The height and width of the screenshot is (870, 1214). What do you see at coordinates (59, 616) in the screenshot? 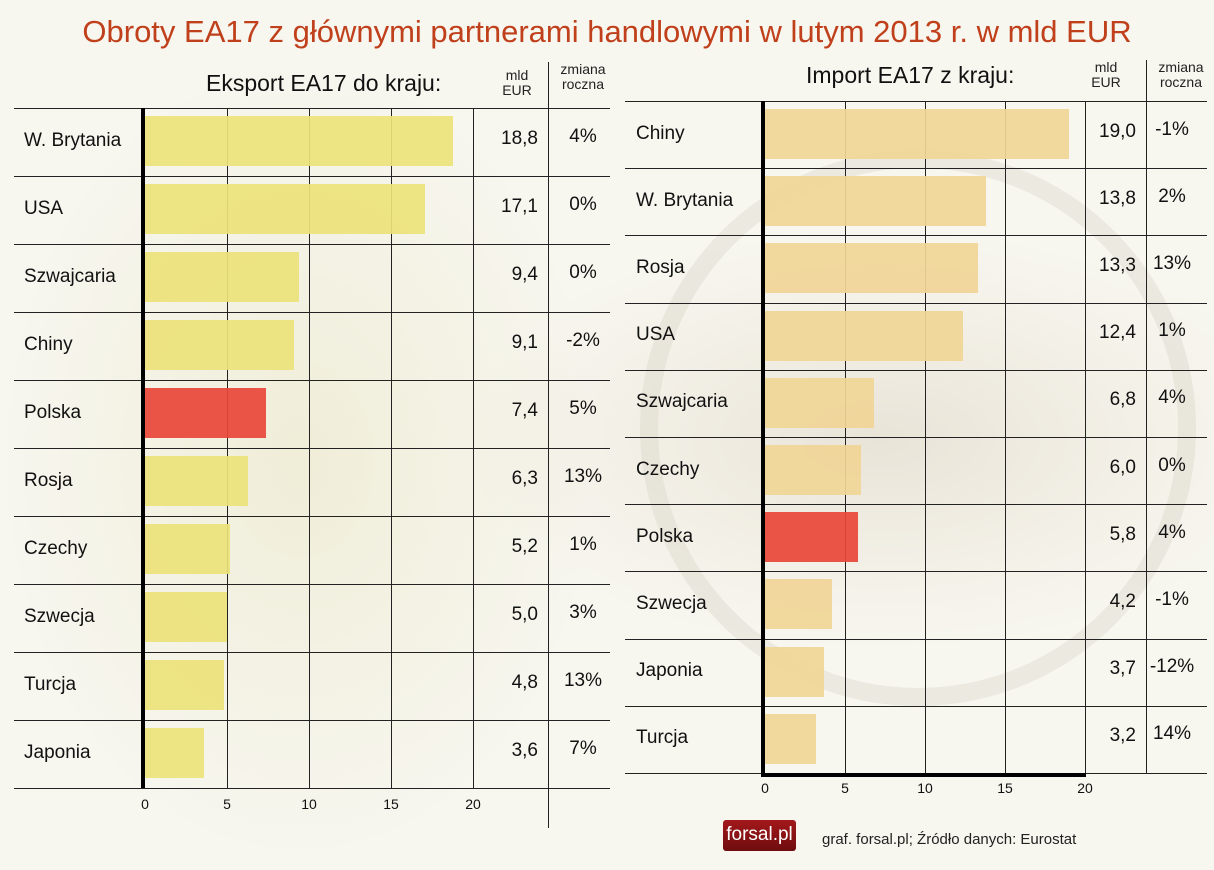
I see `category-label: Szwecja` at bounding box center [59, 616].